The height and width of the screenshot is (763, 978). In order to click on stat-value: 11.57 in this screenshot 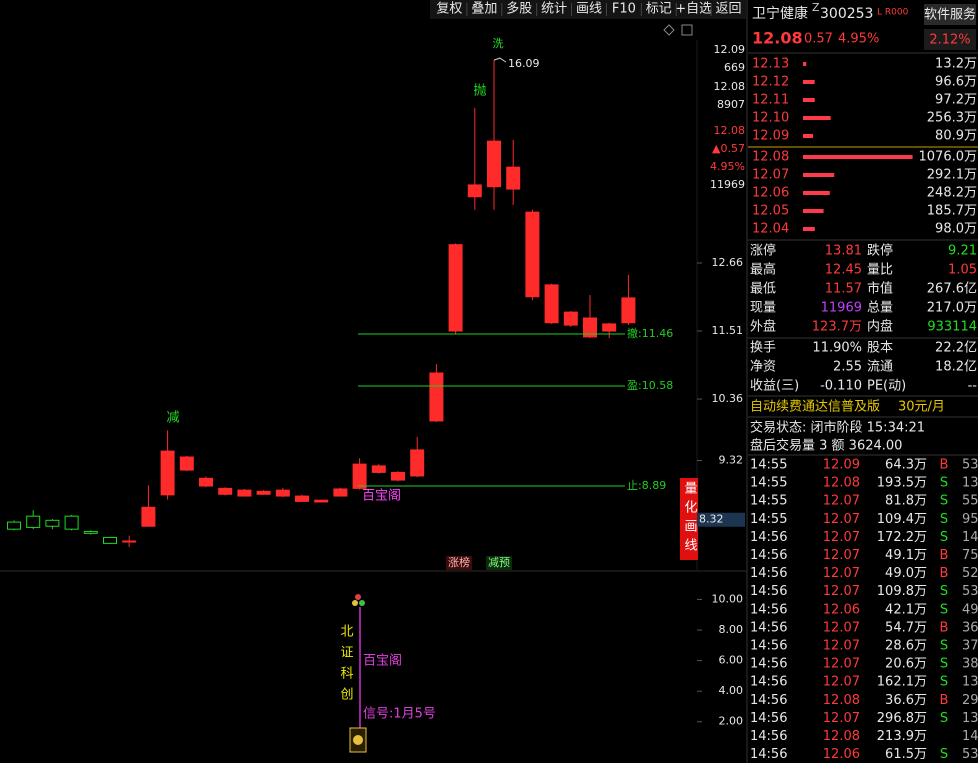, I will do `click(843, 289)`.